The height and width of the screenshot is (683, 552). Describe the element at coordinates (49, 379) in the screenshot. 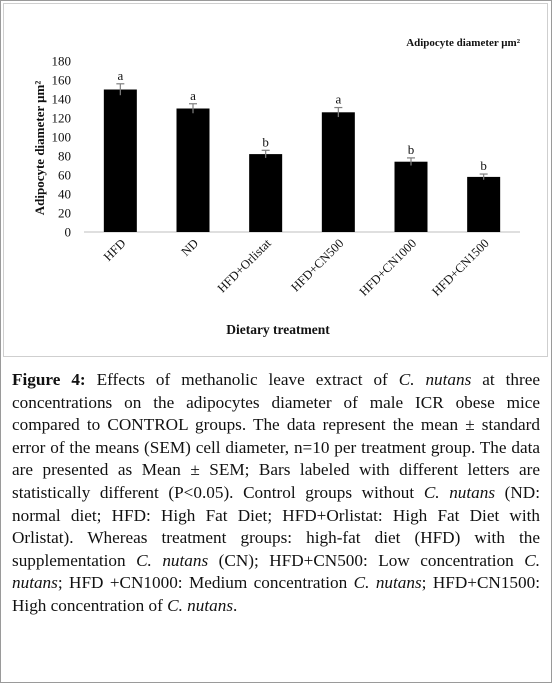

I see `caption-label: Figure 4:` at that location.